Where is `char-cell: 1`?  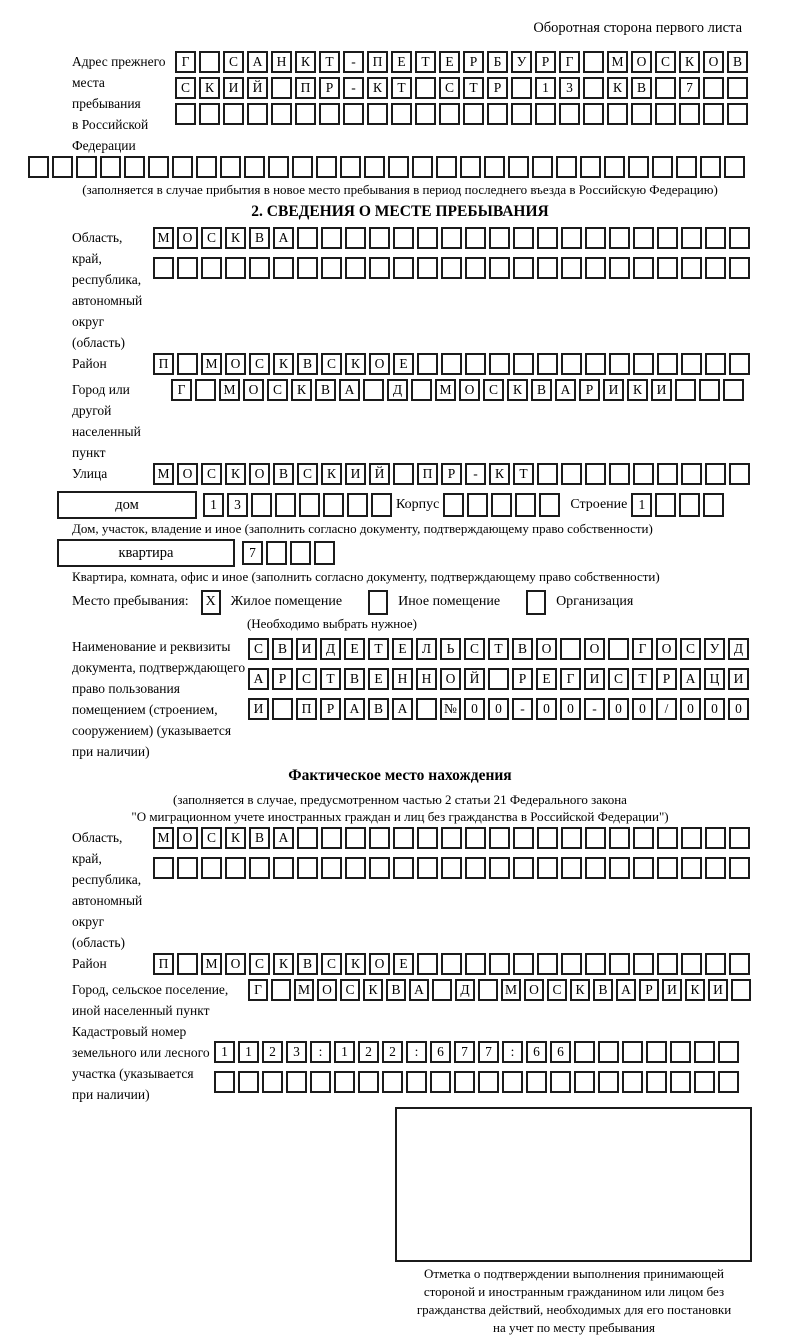
char-cell: 1 is located at coordinates (213, 505).